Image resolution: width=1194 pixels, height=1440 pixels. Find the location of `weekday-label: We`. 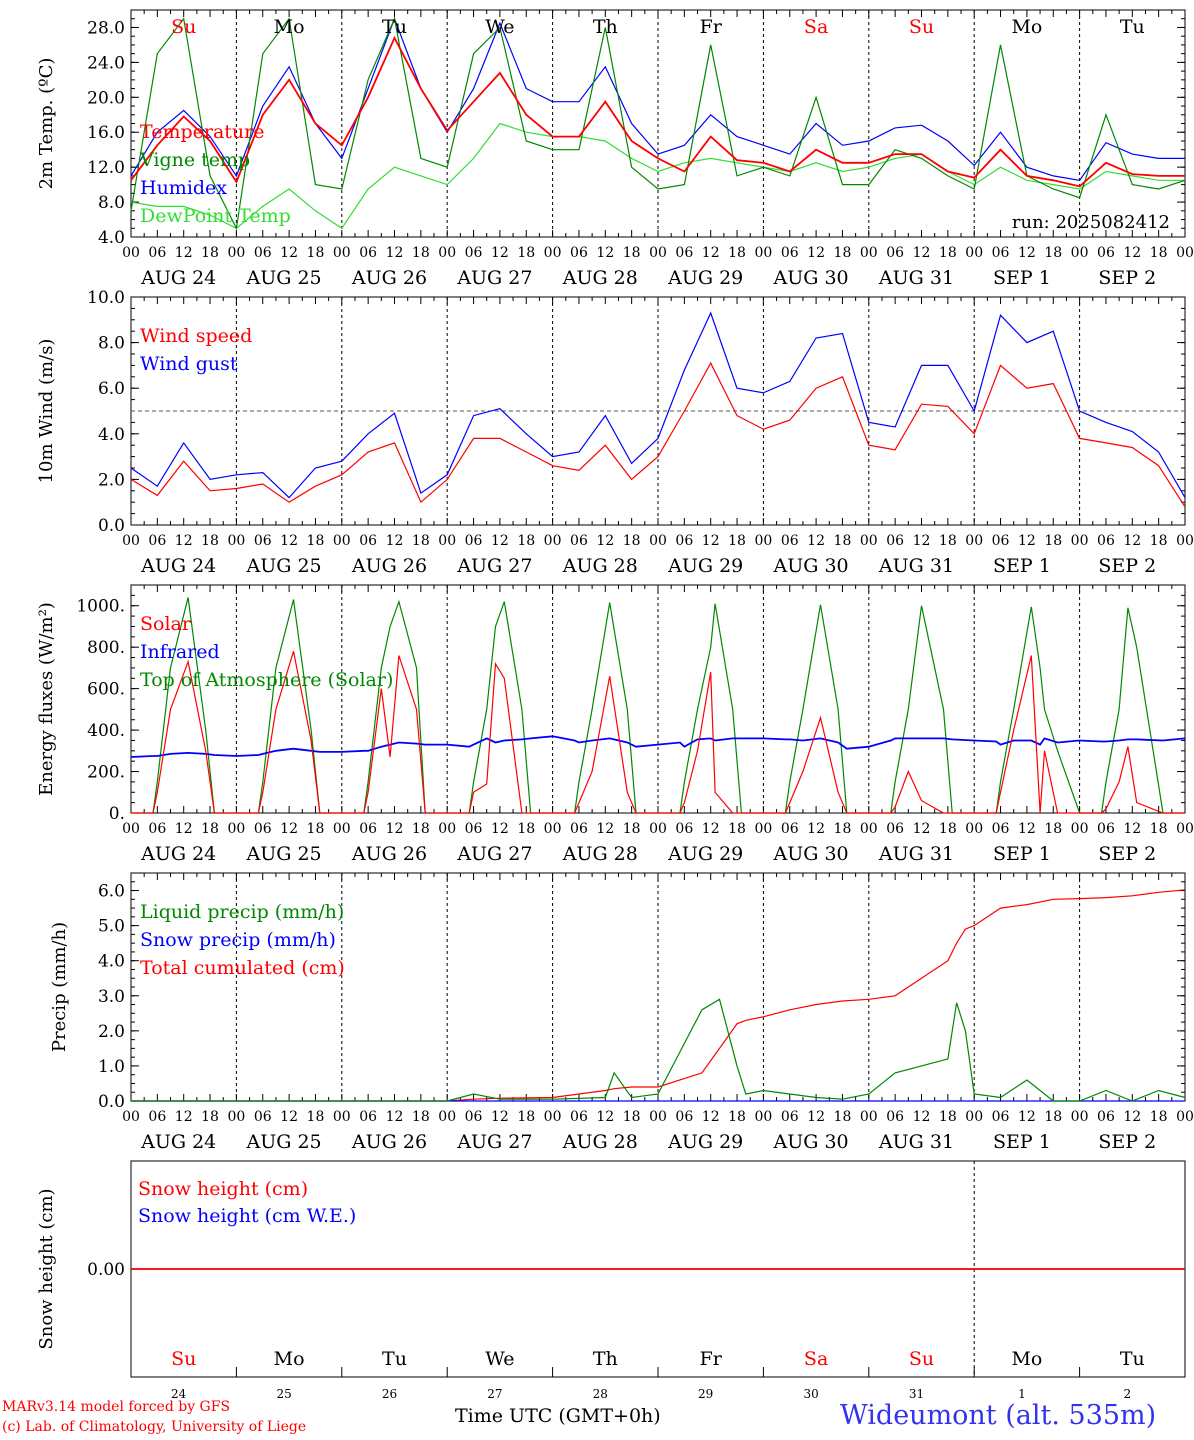

weekday-label: We is located at coordinates (499, 27).